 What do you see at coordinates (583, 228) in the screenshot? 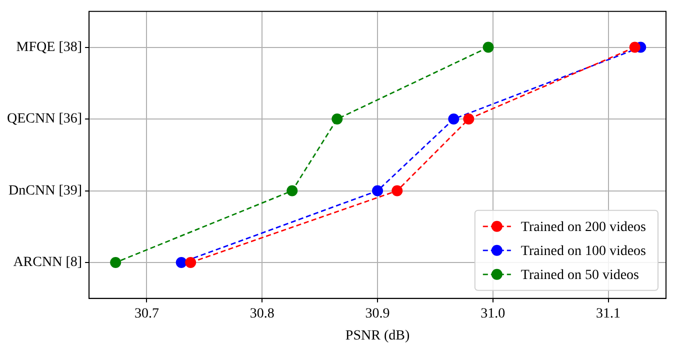
I see `legend-label: Trained on 200 videos` at bounding box center [583, 228].